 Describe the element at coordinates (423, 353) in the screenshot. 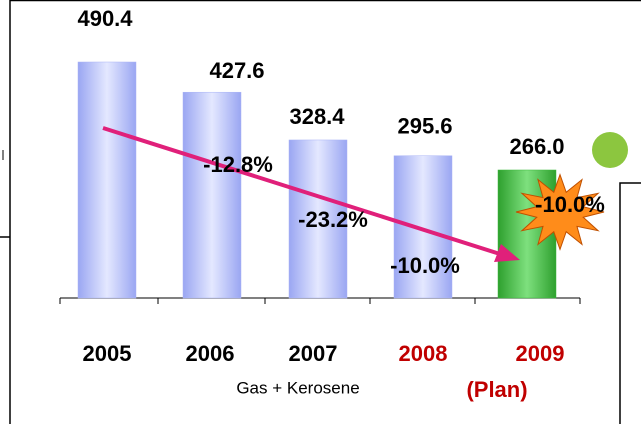

I see `x-tick-label: 2008` at that location.